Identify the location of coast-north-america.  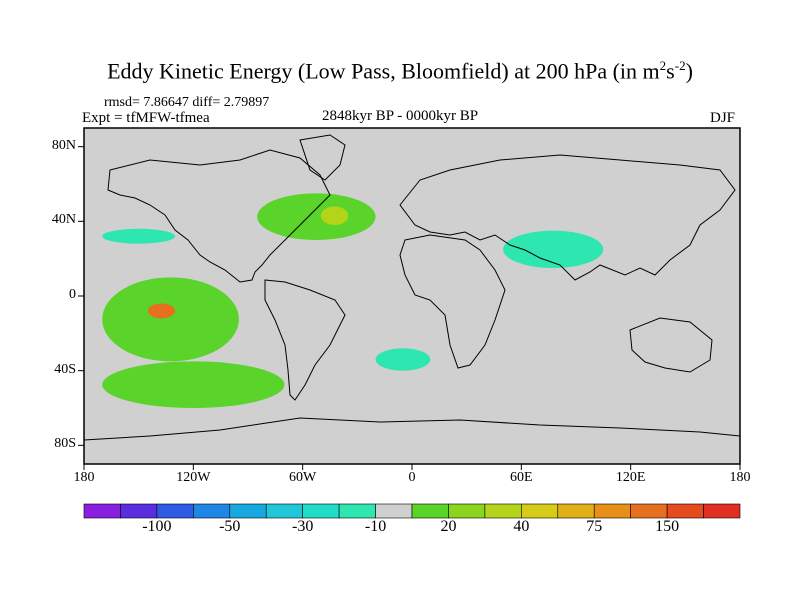
(219, 216).